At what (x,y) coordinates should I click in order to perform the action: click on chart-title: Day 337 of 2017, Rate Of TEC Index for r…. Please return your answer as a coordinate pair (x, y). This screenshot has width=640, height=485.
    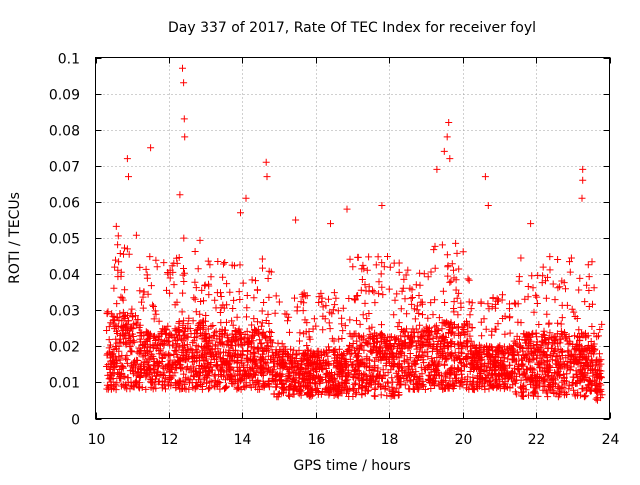
    Looking at the image, I should click on (352, 28).